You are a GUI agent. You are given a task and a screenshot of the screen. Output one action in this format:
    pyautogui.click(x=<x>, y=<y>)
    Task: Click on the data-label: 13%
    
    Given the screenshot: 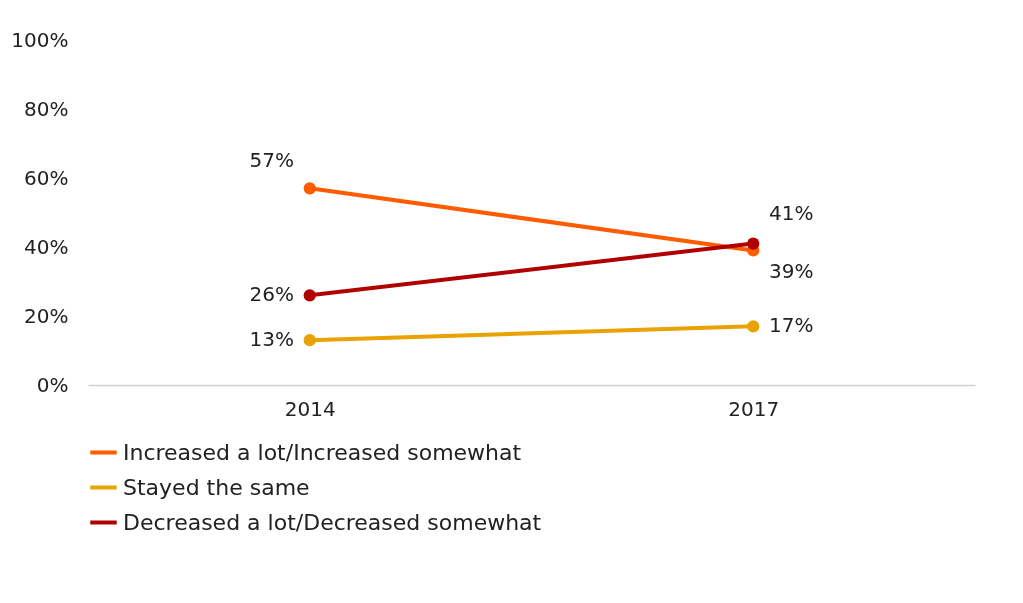 What is the action you would take?
    pyautogui.click(x=271, y=339)
    